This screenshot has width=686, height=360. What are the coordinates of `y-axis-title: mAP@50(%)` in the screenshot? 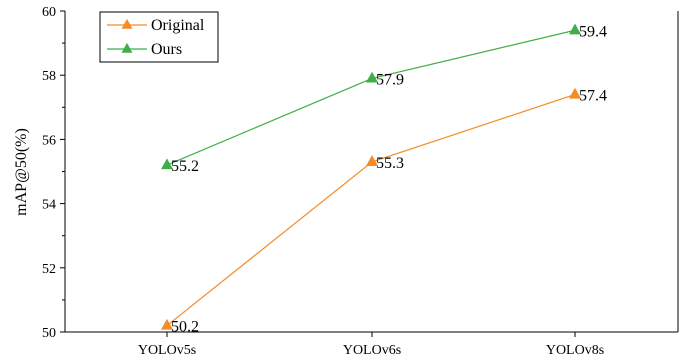 It's located at (21, 172).